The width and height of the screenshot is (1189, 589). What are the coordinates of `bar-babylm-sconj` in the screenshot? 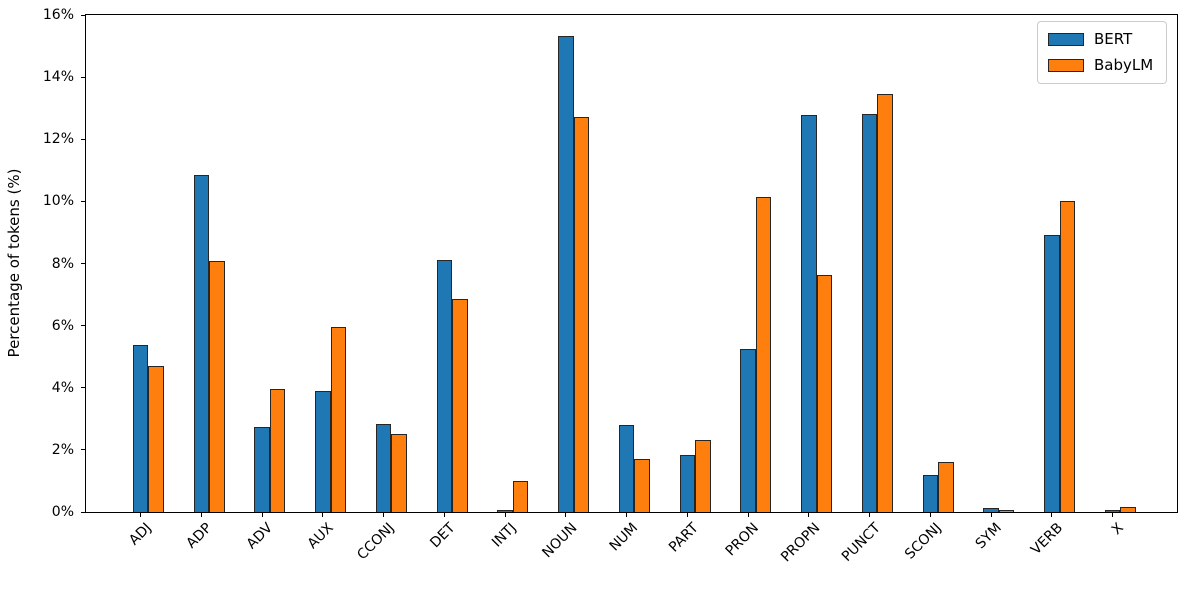 It's located at (946, 487).